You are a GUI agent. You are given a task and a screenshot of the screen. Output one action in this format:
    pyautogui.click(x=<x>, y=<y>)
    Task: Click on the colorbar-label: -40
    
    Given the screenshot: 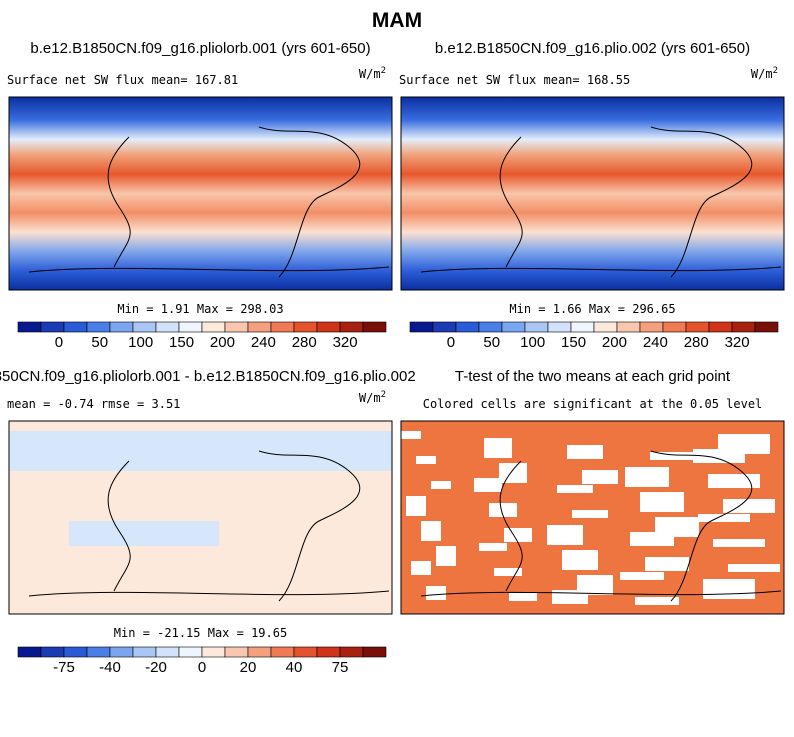 What is the action you would take?
    pyautogui.click(x=110, y=667)
    